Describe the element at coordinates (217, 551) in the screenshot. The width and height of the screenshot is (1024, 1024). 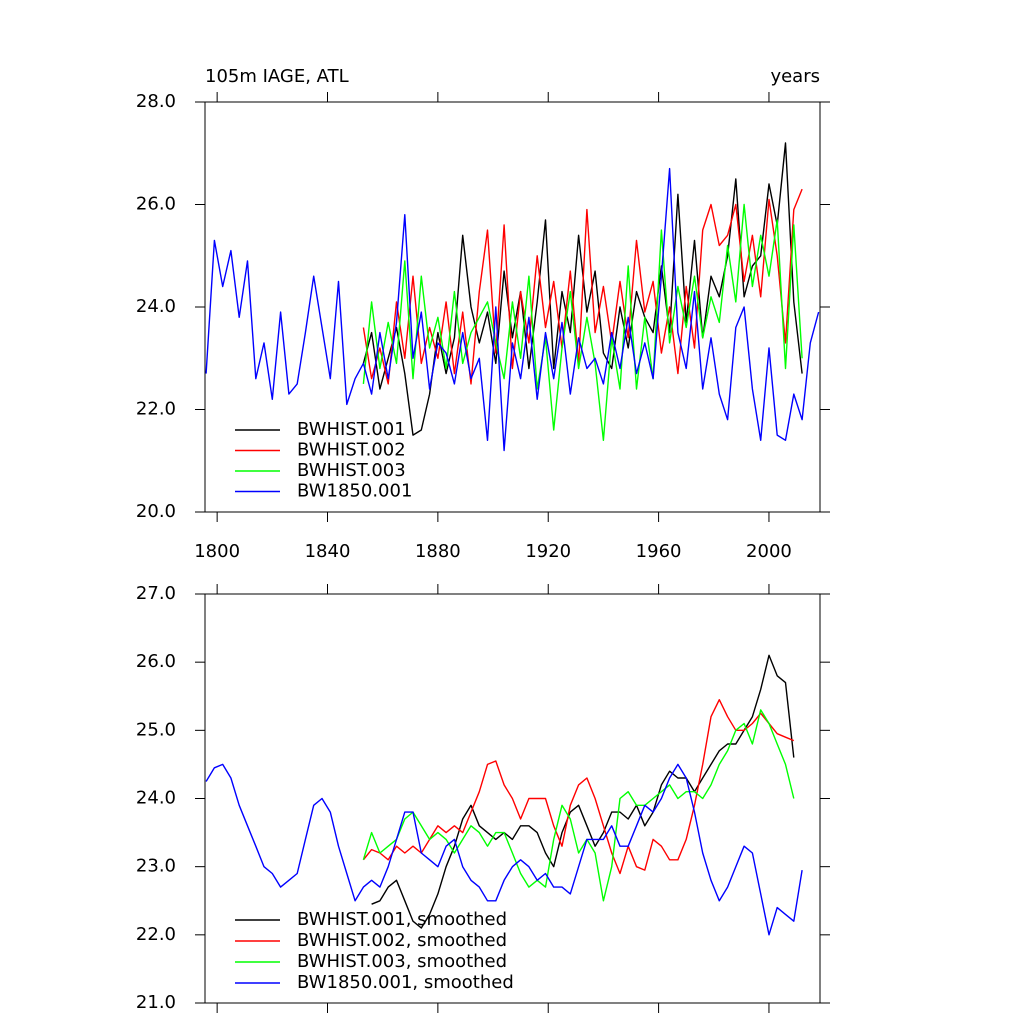
I see `x-tick-label: 1800` at that location.